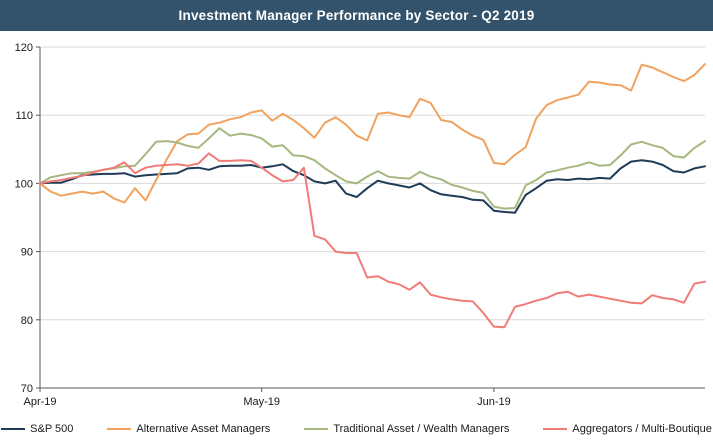 The width and height of the screenshot is (713, 445). I want to click on y-tick-label-70: 70, so click(27, 389).